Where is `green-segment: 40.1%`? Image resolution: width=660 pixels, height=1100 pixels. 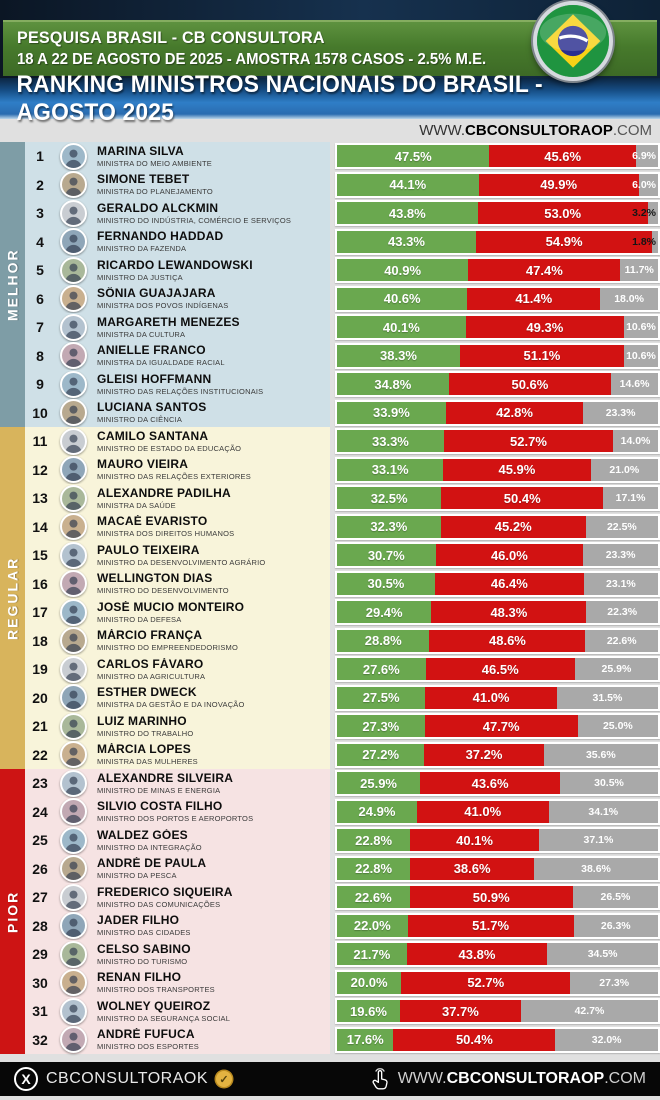
green-segment: 40.1% is located at coordinates (401, 327).